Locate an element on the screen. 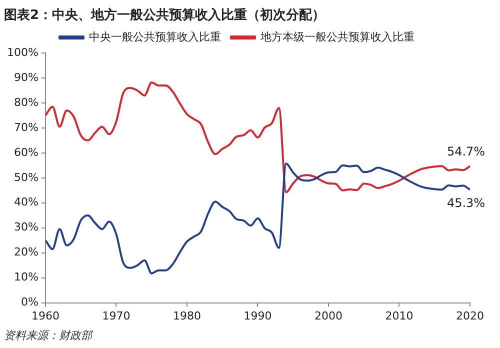 This screenshot has width=500, height=348. y-tick-label: 60% is located at coordinates (26, 152).